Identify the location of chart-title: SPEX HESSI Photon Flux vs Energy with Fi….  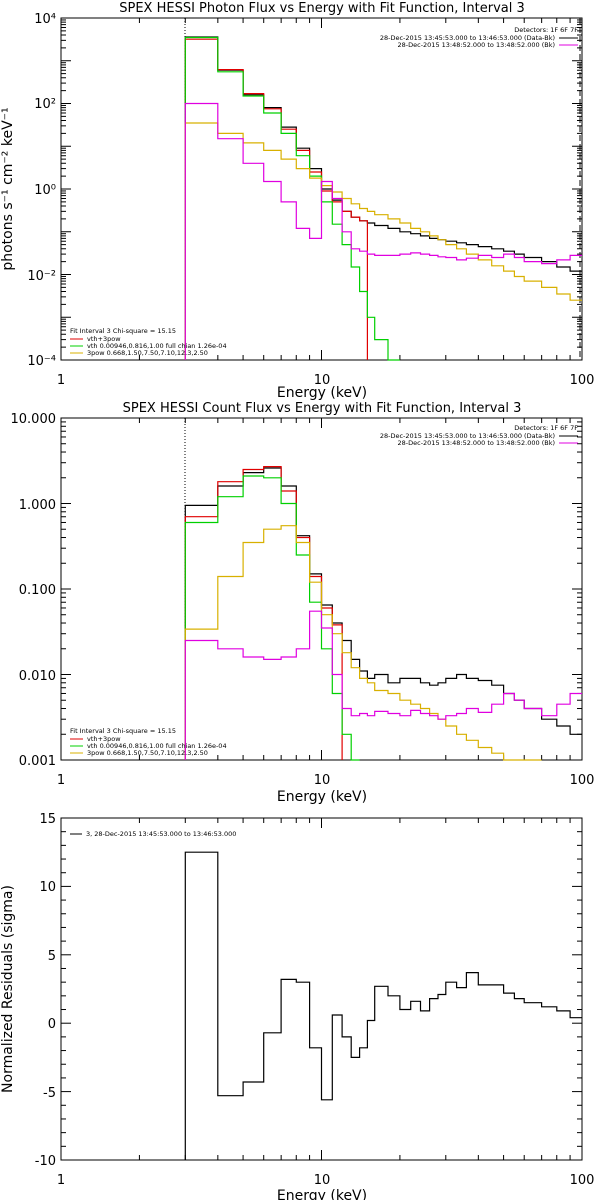
(322, 8).